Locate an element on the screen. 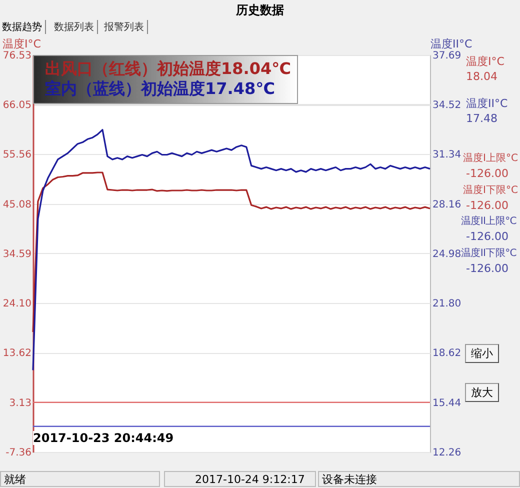 The height and width of the screenshot is (488, 520). text: 2017-10-24 9:12:17 is located at coordinates (240, 479).